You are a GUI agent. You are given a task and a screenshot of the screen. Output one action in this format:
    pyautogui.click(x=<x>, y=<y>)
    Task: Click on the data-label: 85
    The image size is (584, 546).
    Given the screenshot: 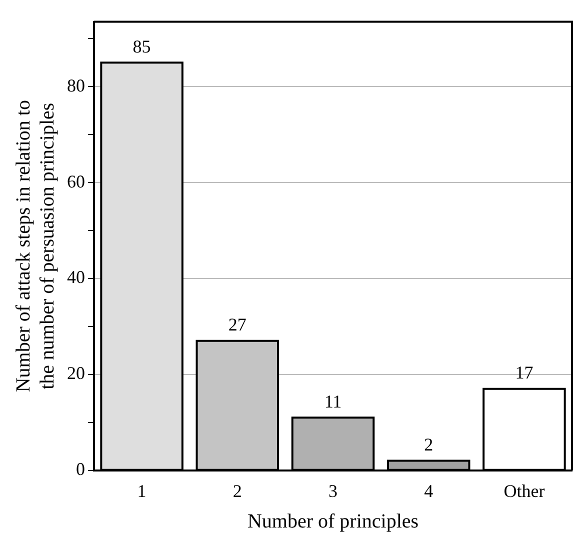 What is the action you would take?
    pyautogui.click(x=141, y=46)
    